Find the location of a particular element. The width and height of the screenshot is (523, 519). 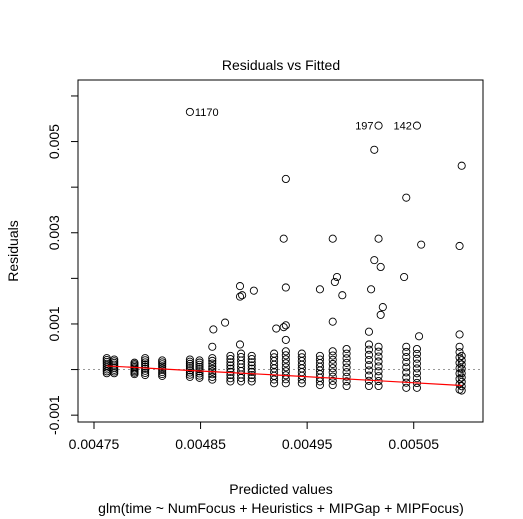

x-axis: 0.00475 0.00485 0.00495 0.00505 is located at coordinates (254, 436).